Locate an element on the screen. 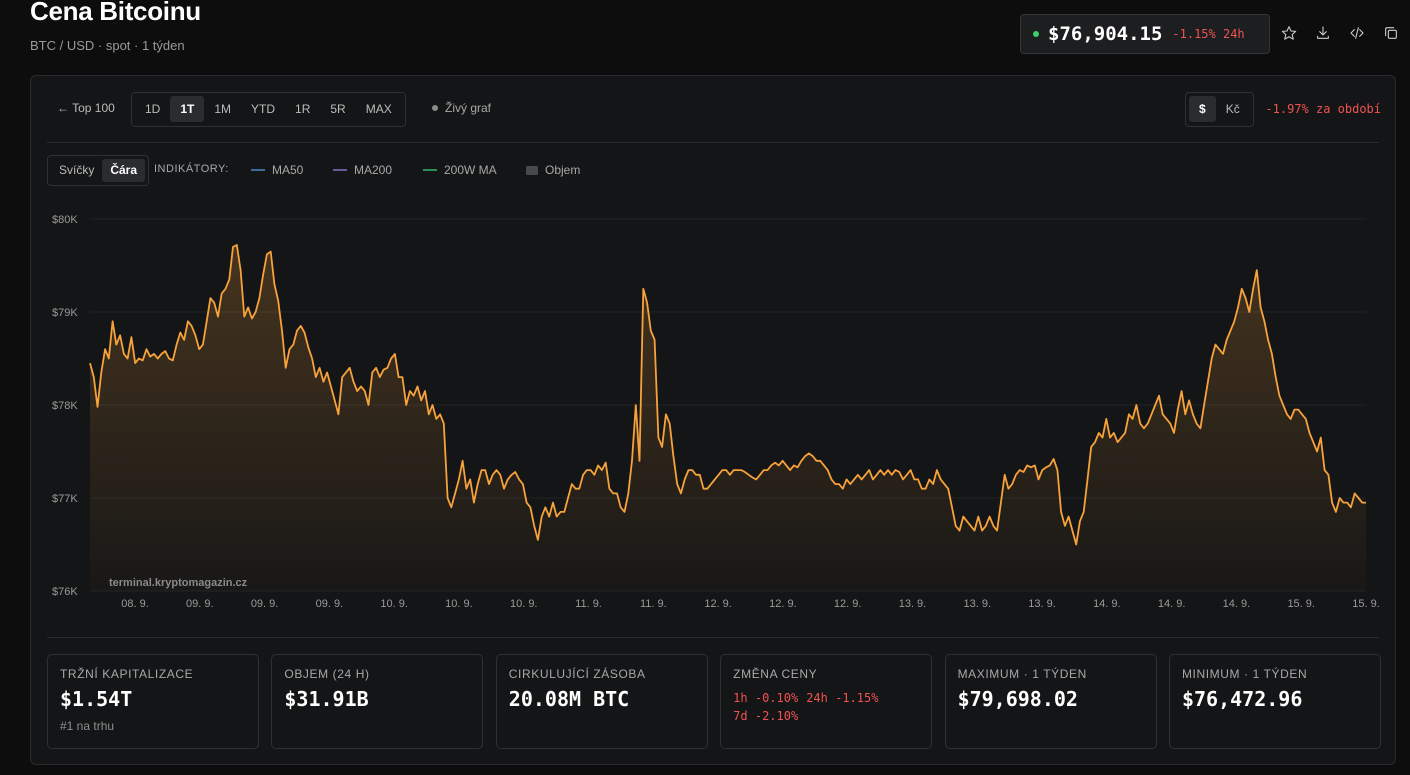  card-value: $79,698.02 is located at coordinates (1017, 699).